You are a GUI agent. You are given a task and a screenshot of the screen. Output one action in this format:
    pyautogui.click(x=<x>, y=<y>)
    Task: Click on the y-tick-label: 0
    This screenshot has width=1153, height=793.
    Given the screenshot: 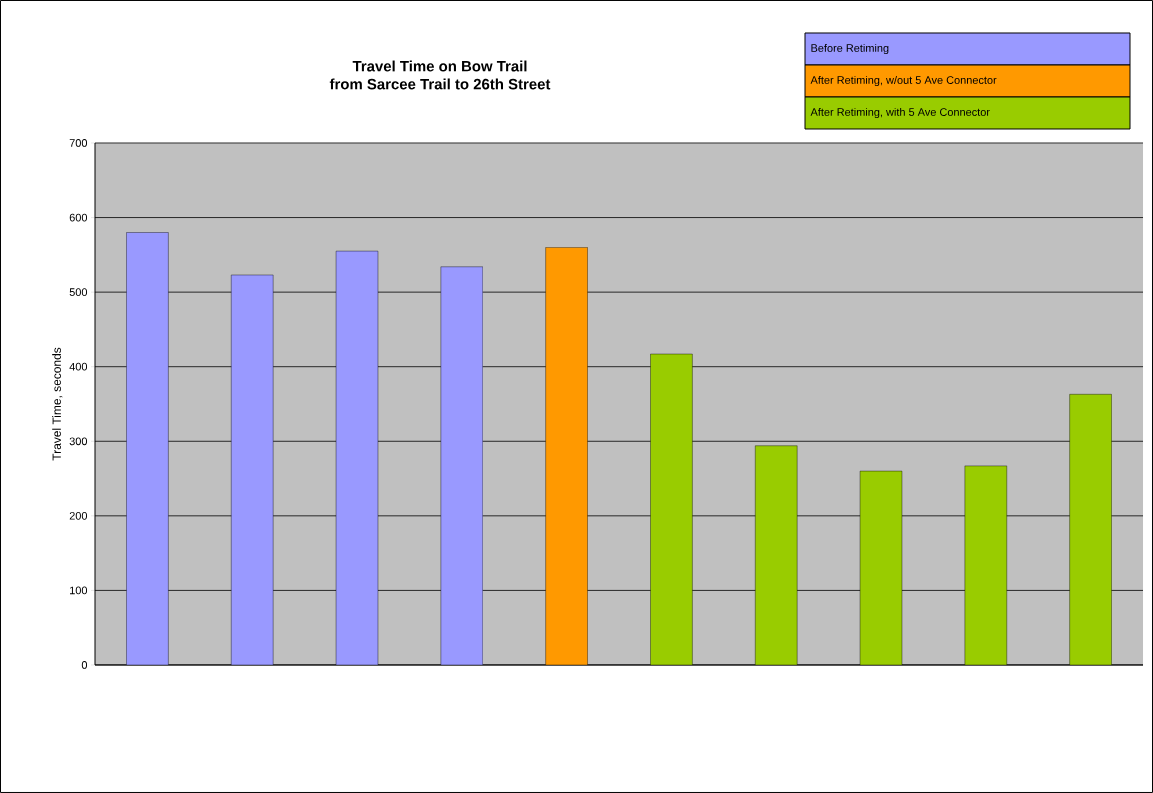 What is the action you would take?
    pyautogui.click(x=84, y=665)
    